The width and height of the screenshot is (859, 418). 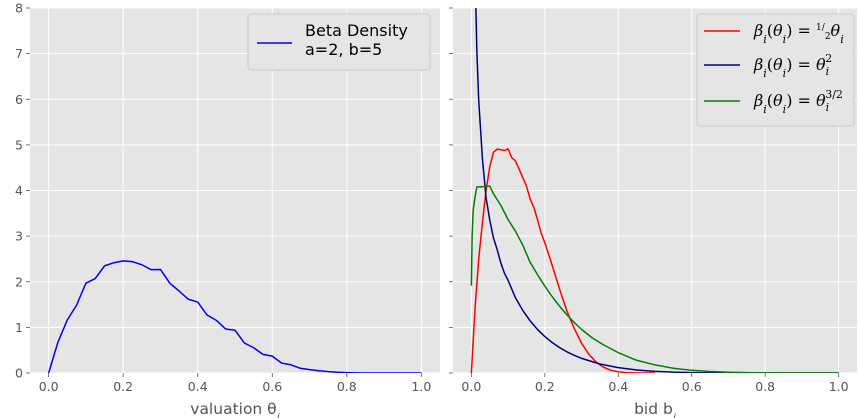 I want to click on legend-label-2: βi(θi) = θi3/2, so click(x=798, y=102).